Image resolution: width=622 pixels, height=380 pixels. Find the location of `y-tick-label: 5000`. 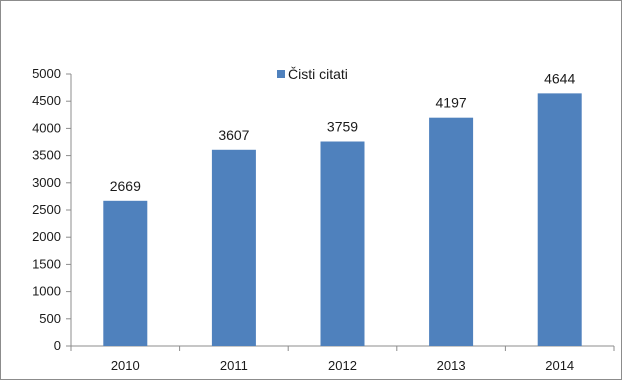

y-tick-label: 5000 is located at coordinates (46, 73).